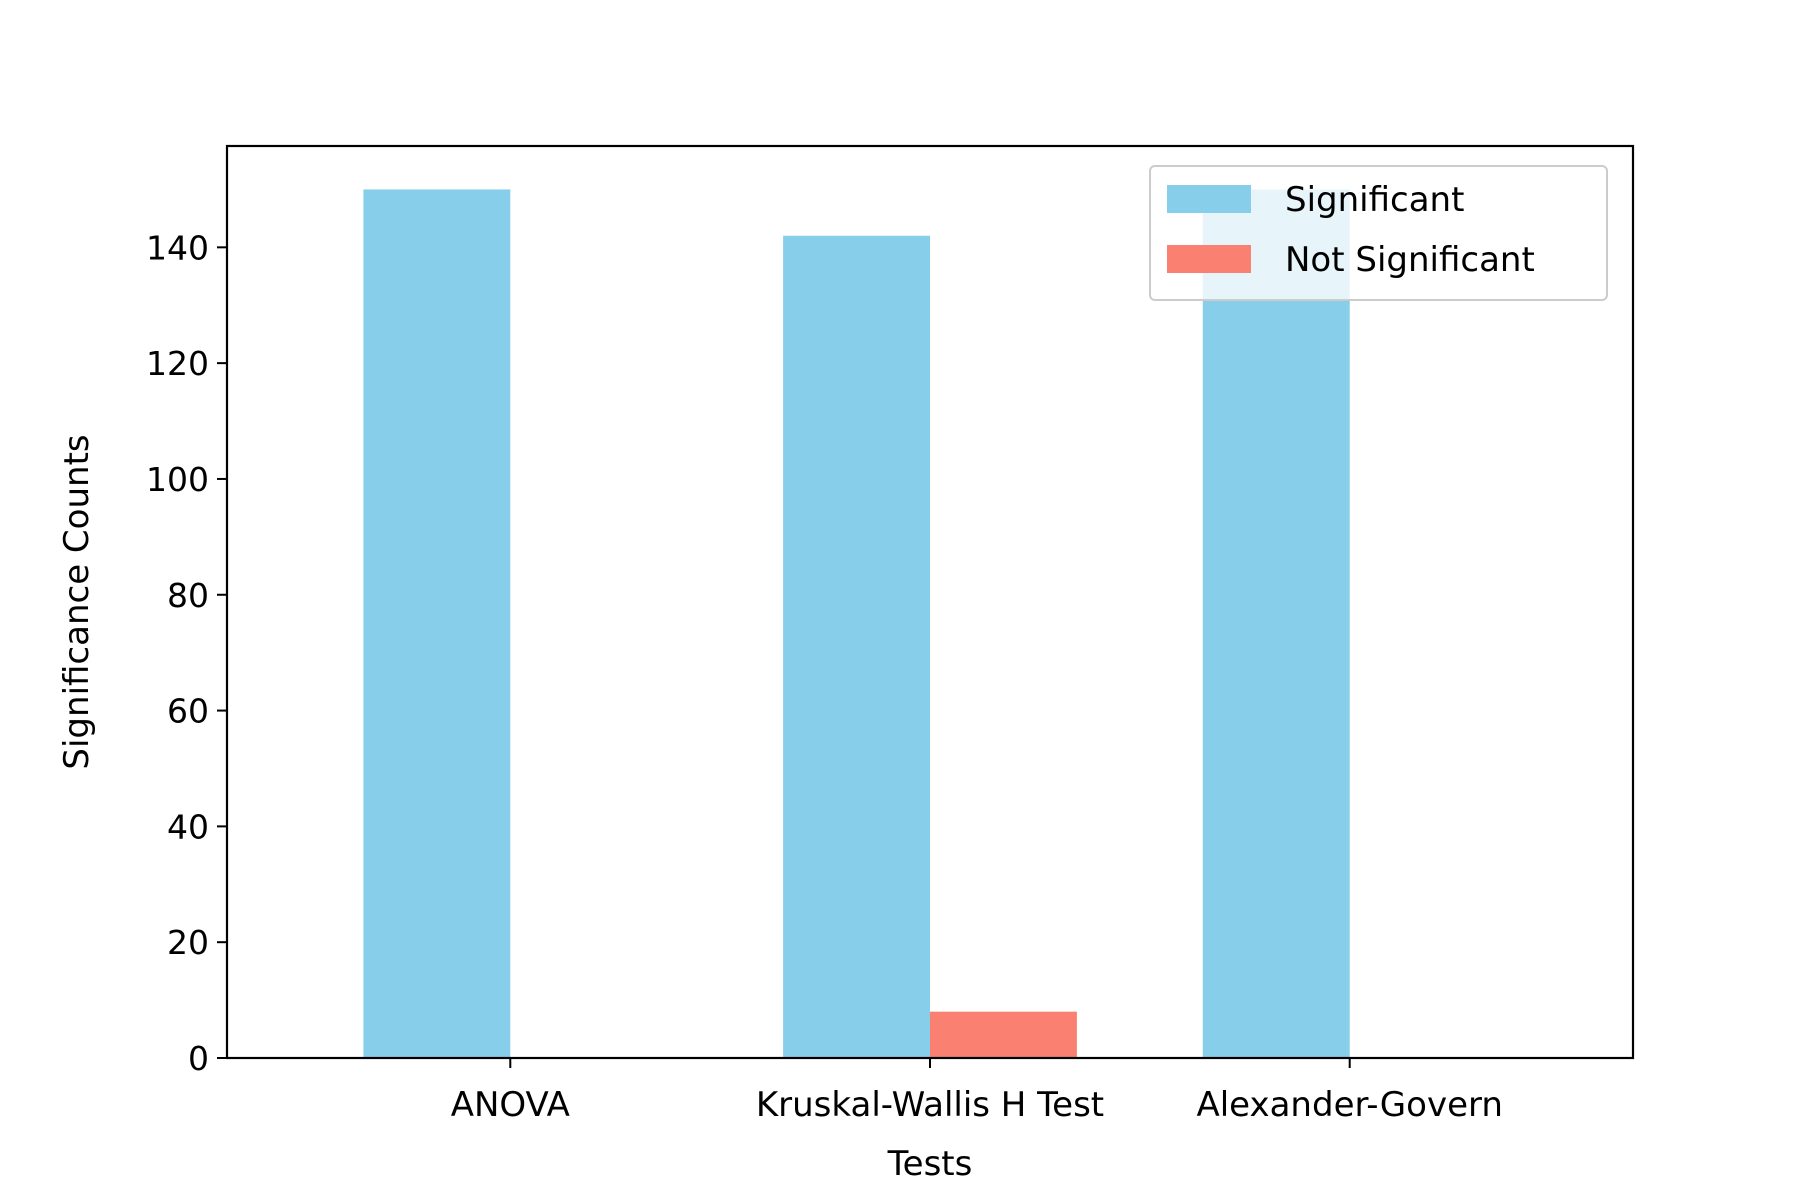  Describe the element at coordinates (198, 1058) in the screenshot. I see `y-tick-label: 0` at that location.